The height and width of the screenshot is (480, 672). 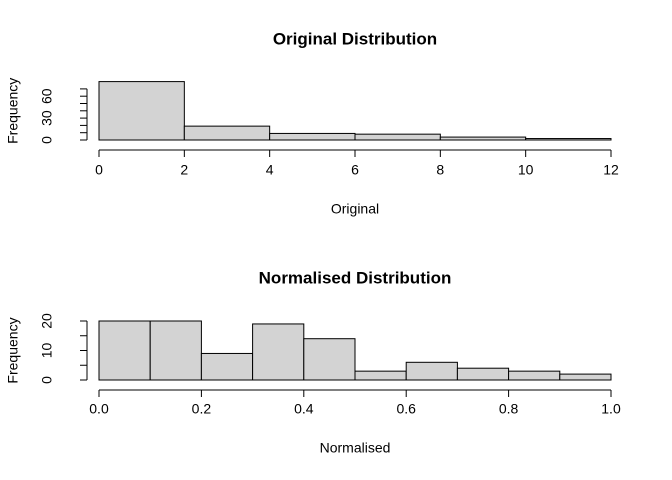 What do you see at coordinates (270, 170) in the screenshot?
I see `x-tick-label: 4` at bounding box center [270, 170].